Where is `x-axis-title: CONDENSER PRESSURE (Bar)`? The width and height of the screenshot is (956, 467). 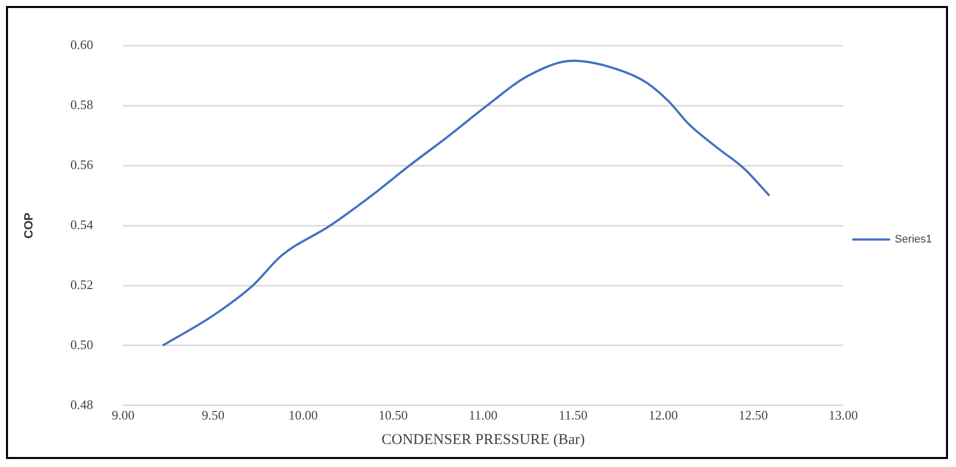
x-axis-title: CONDENSER PRESSURE (Bar) is located at coordinates (483, 440).